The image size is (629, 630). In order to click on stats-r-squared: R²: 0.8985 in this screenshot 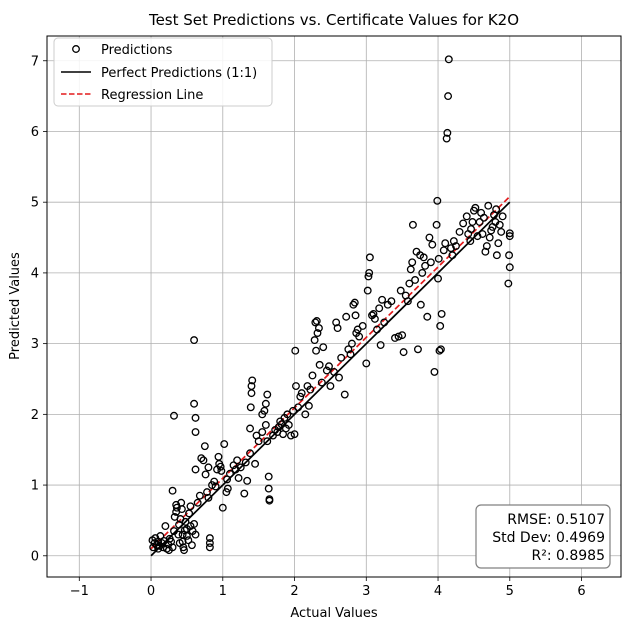, I will do `click(569, 556)`.